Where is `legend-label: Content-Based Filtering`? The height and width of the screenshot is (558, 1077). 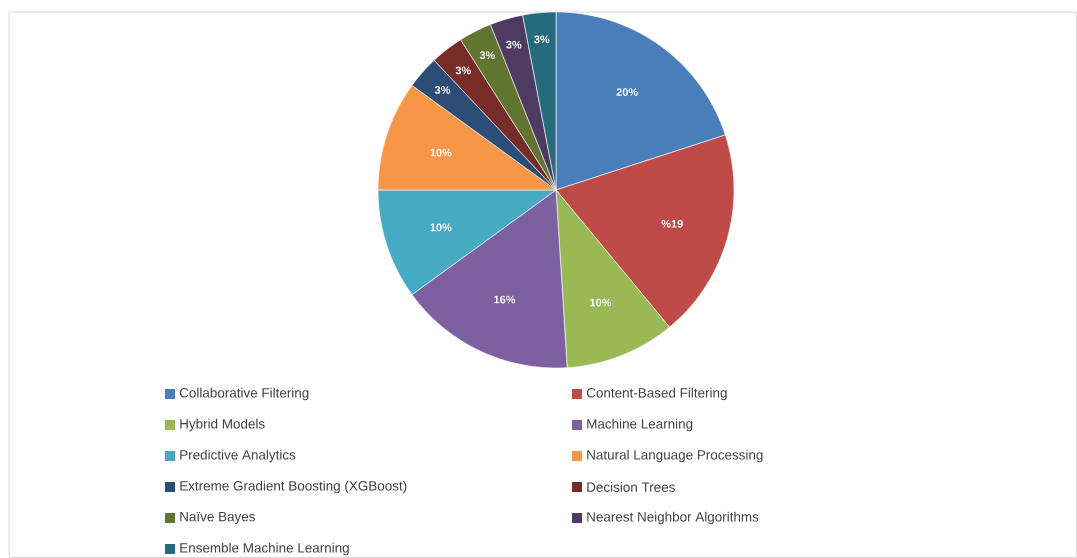 legend-label: Content-Based Filtering is located at coordinates (656, 394).